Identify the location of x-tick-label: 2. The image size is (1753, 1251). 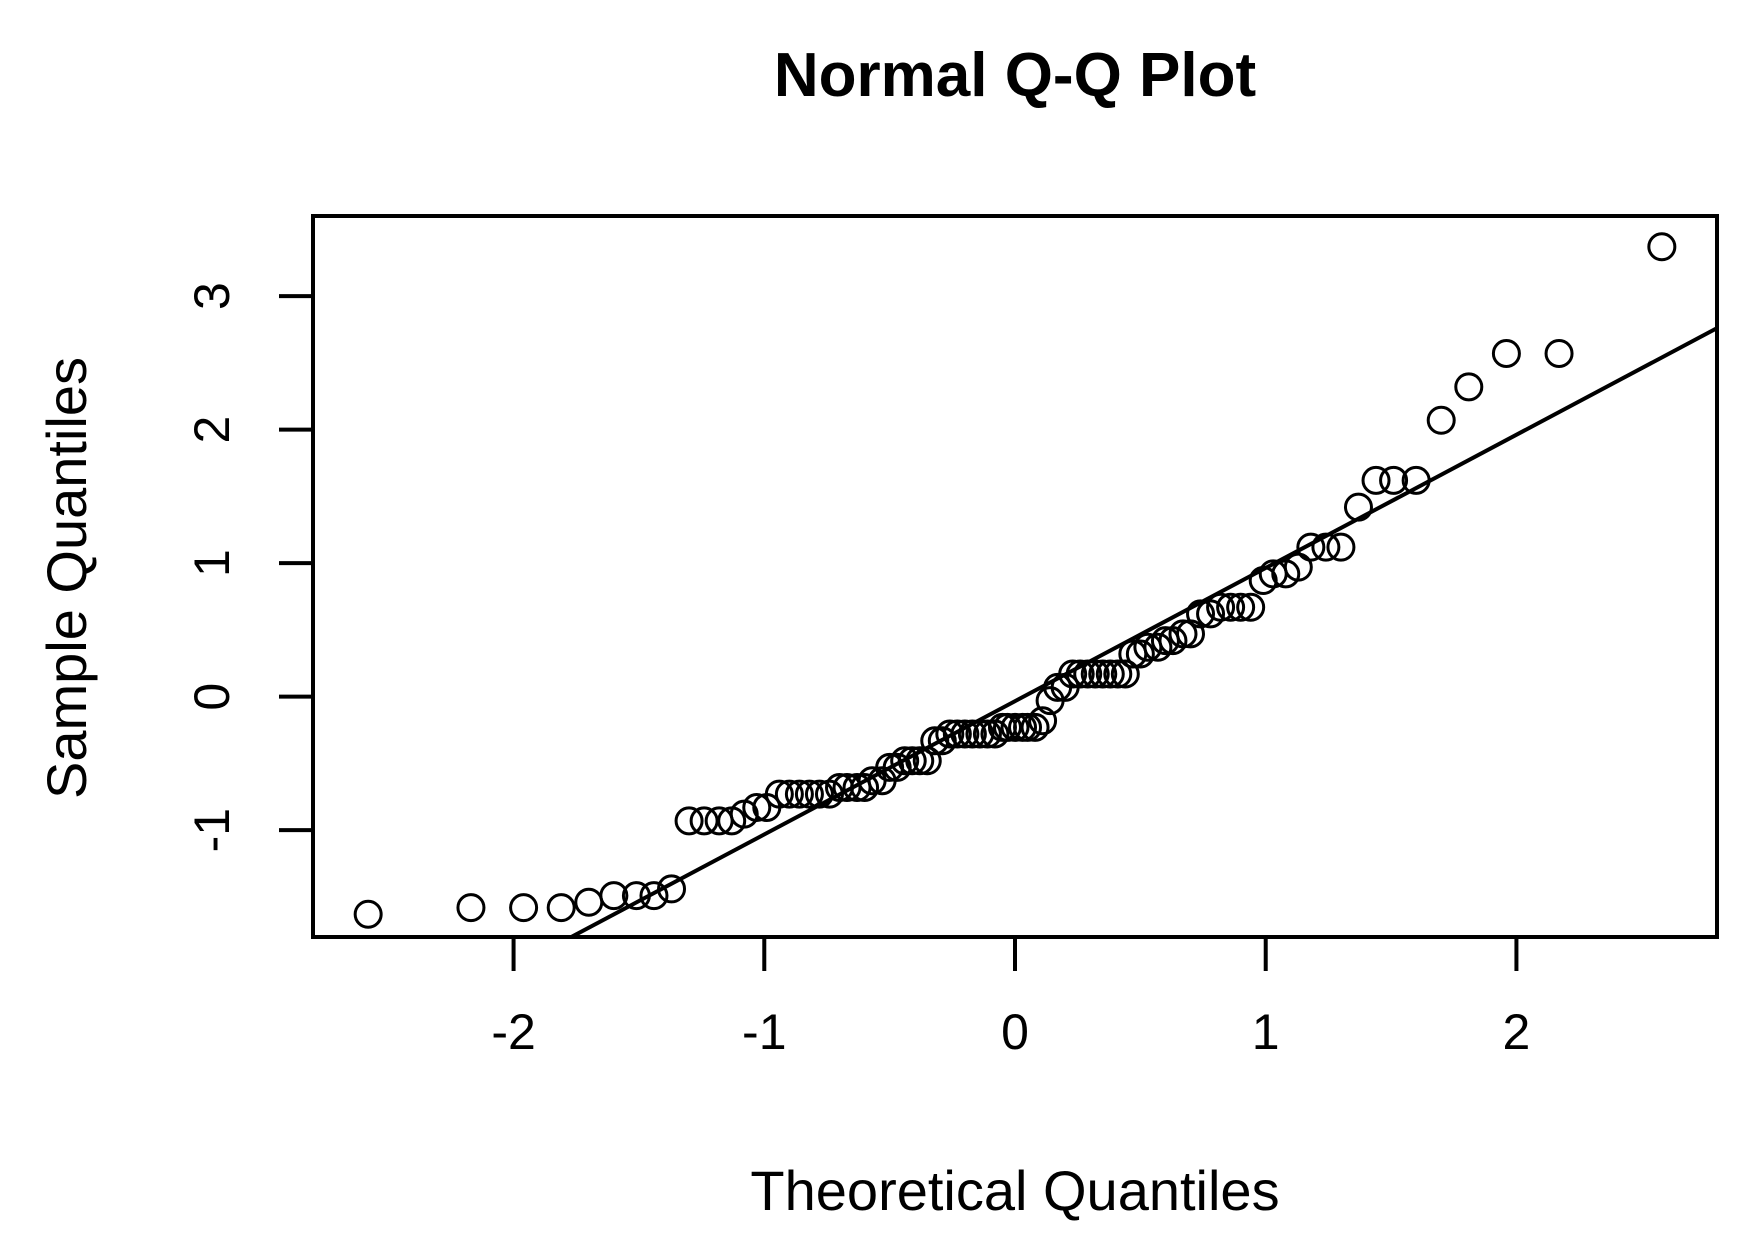
(1517, 1032).